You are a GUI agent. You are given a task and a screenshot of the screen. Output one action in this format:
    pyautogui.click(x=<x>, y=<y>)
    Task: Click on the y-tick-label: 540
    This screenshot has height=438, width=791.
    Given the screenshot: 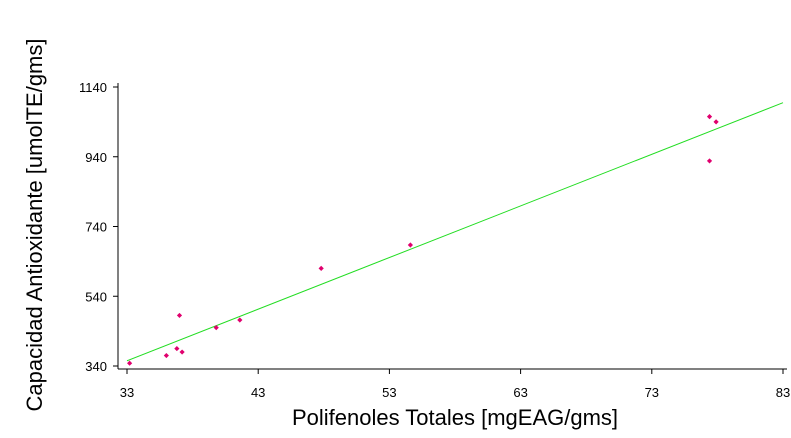 What is the action you would take?
    pyautogui.click(x=96, y=296)
    